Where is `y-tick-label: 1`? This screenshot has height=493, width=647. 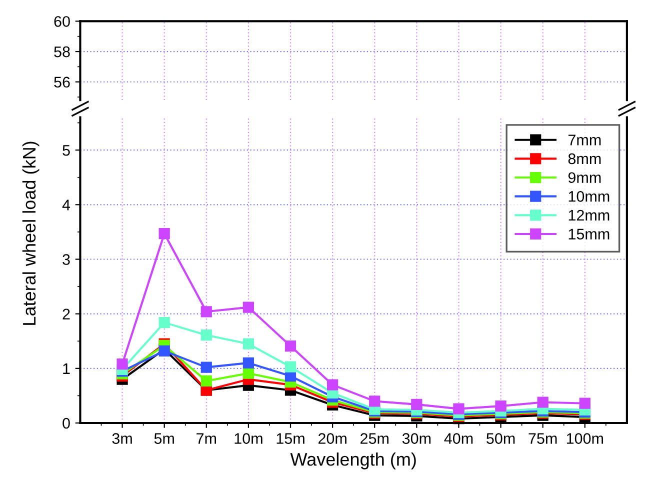 y-tick-label: 1 is located at coordinates (66, 368).